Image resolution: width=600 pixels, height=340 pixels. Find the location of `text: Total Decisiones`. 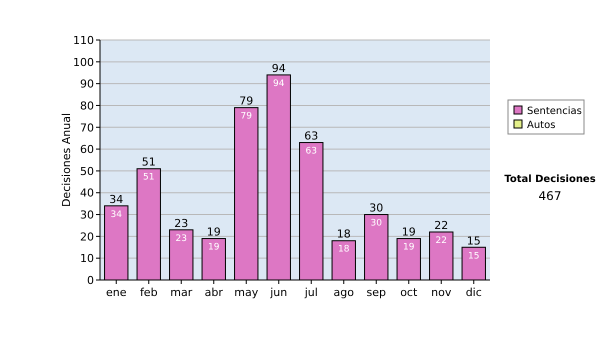

text: Total Decisiones is located at coordinates (550, 179).